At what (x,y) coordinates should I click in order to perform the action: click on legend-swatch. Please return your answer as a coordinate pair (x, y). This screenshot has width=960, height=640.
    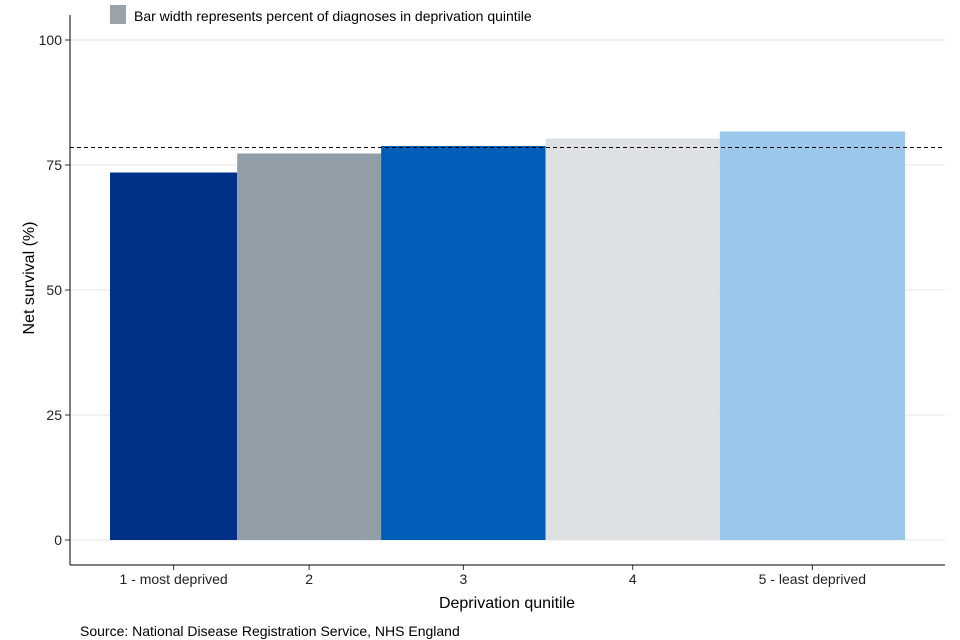
    Looking at the image, I should click on (118, 14).